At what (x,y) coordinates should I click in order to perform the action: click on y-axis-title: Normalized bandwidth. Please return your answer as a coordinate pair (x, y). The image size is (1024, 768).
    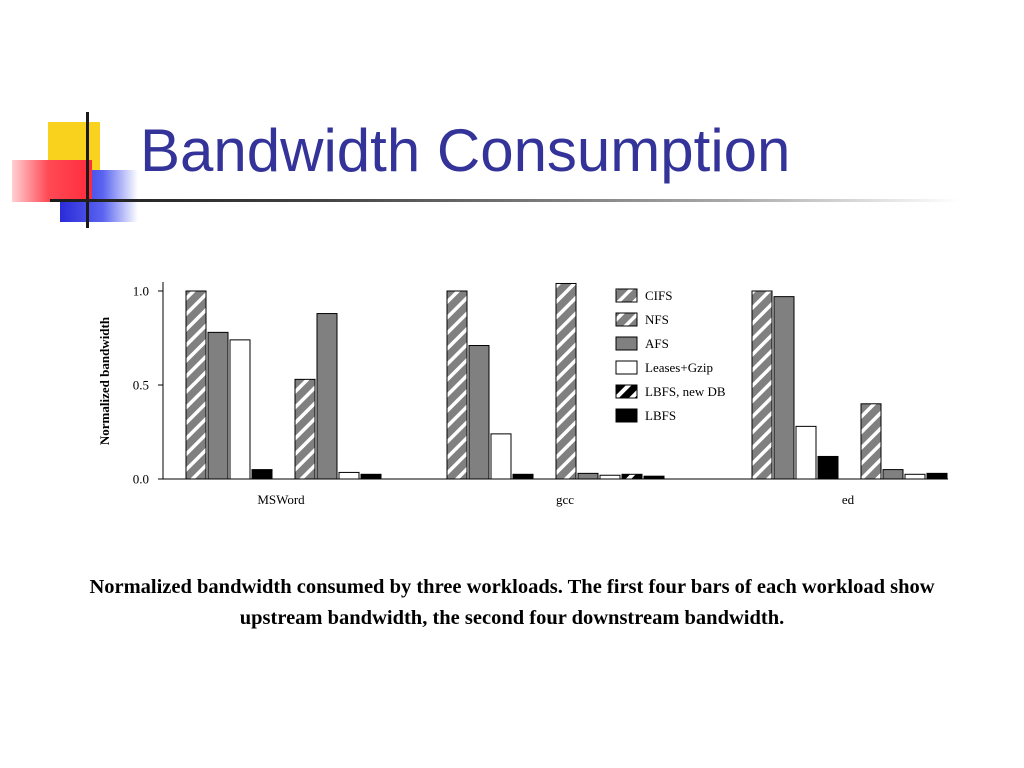
    Looking at the image, I should click on (104, 380).